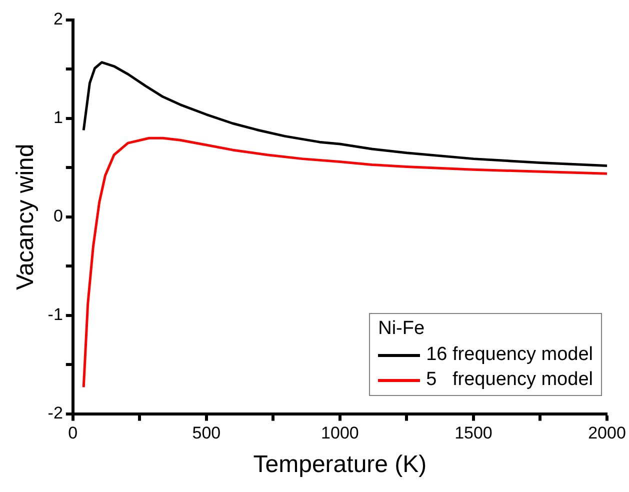 The image size is (629, 492). What do you see at coordinates (58, 19) in the screenshot?
I see `y-tick-label: 2` at bounding box center [58, 19].